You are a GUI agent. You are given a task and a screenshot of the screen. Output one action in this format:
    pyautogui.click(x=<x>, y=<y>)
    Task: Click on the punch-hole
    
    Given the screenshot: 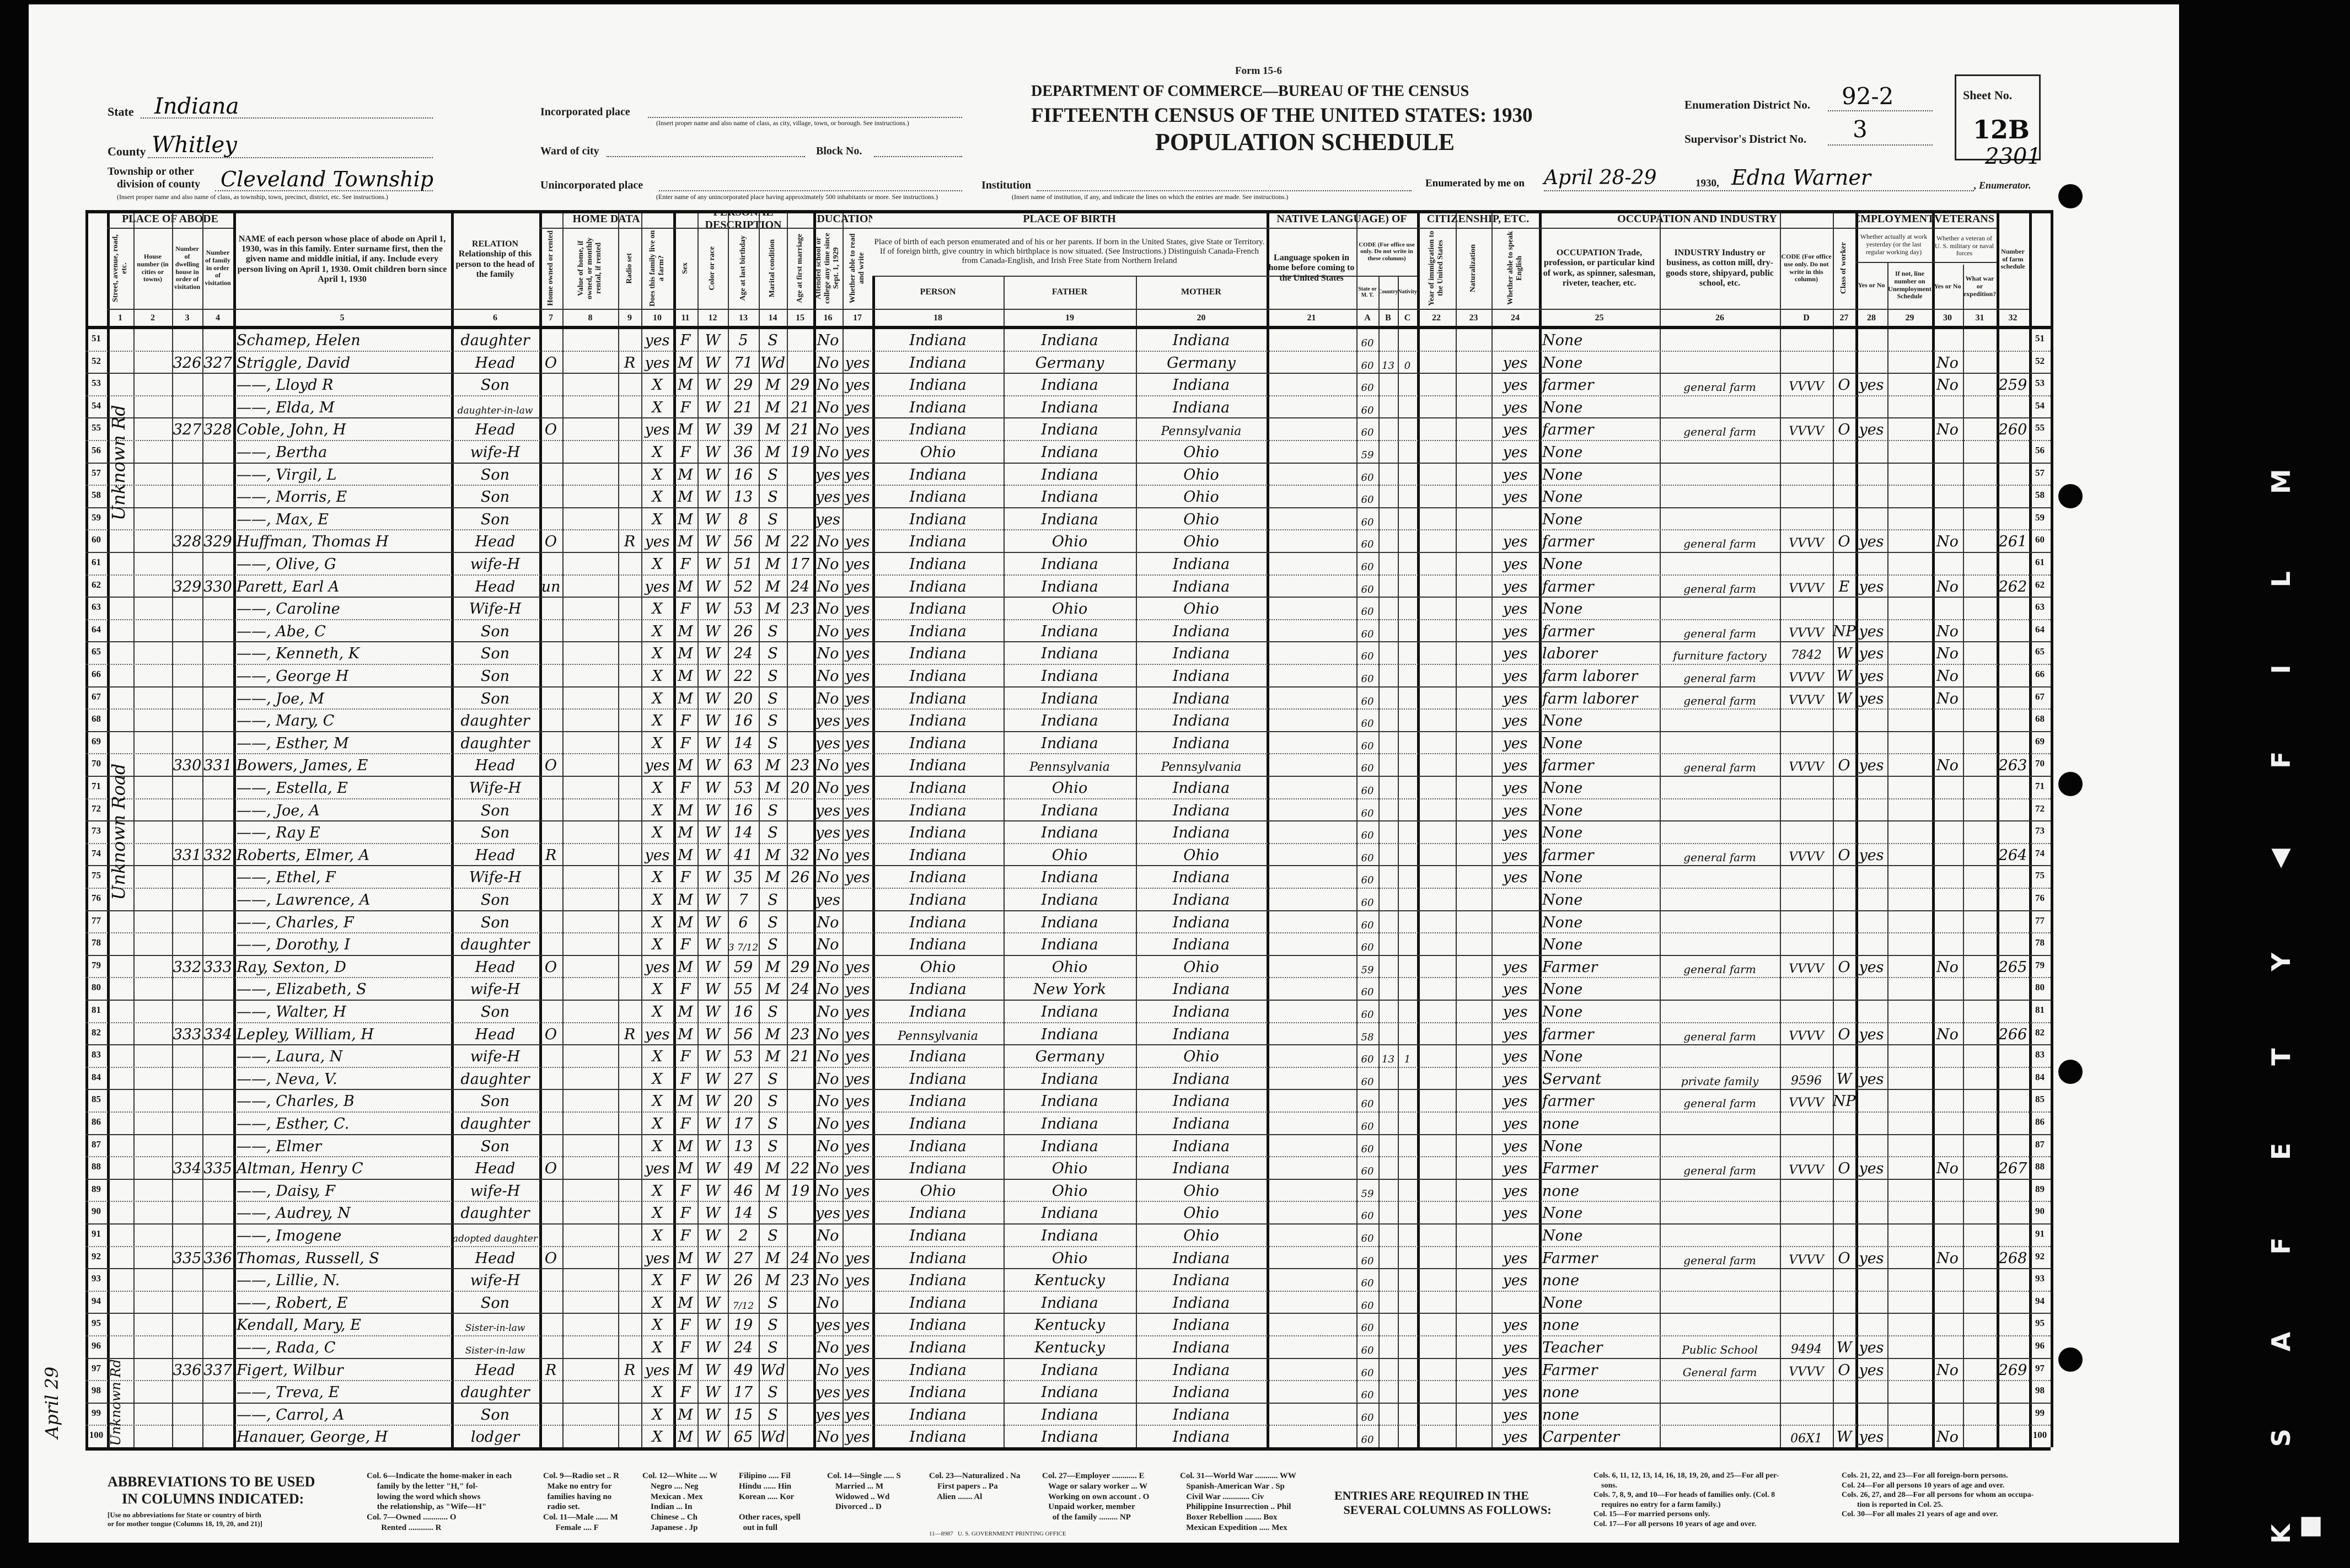 What is the action you would take?
    pyautogui.click(x=2071, y=496)
    